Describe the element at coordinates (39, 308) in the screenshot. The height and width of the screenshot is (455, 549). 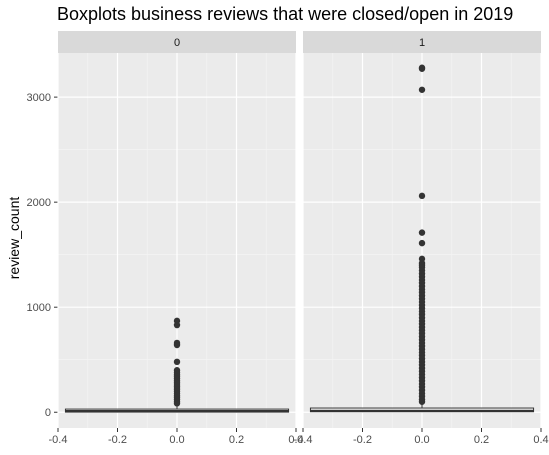
I see `y-tick-label: 1000` at that location.